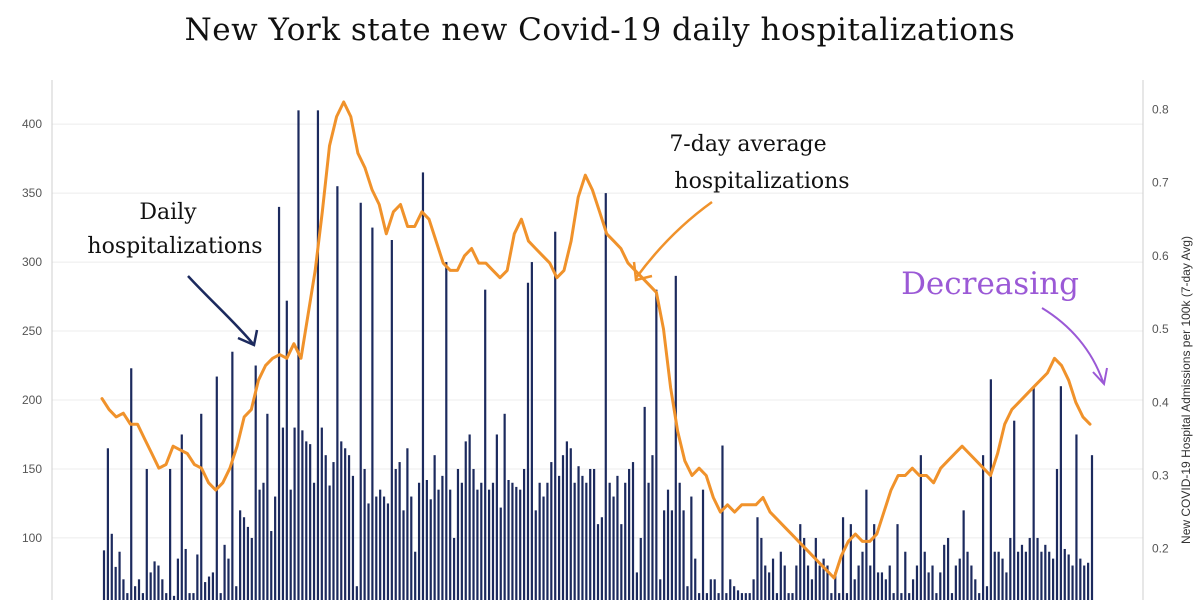  Describe the element at coordinates (221, 310) in the screenshot. I see `arrow-daily-hospitalizations` at that location.